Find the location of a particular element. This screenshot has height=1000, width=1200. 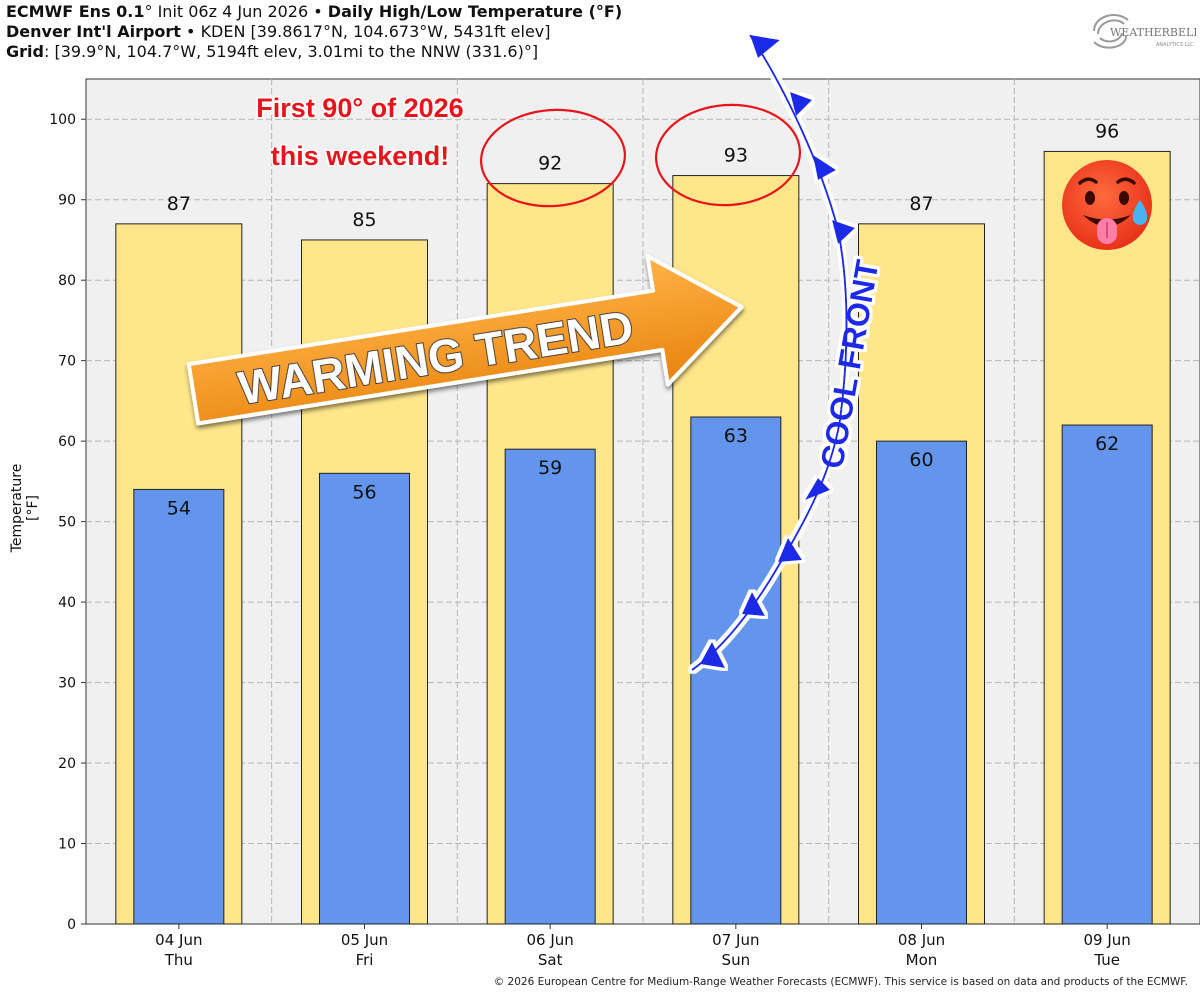

x-tick-date: 04 Jun is located at coordinates (178, 940).